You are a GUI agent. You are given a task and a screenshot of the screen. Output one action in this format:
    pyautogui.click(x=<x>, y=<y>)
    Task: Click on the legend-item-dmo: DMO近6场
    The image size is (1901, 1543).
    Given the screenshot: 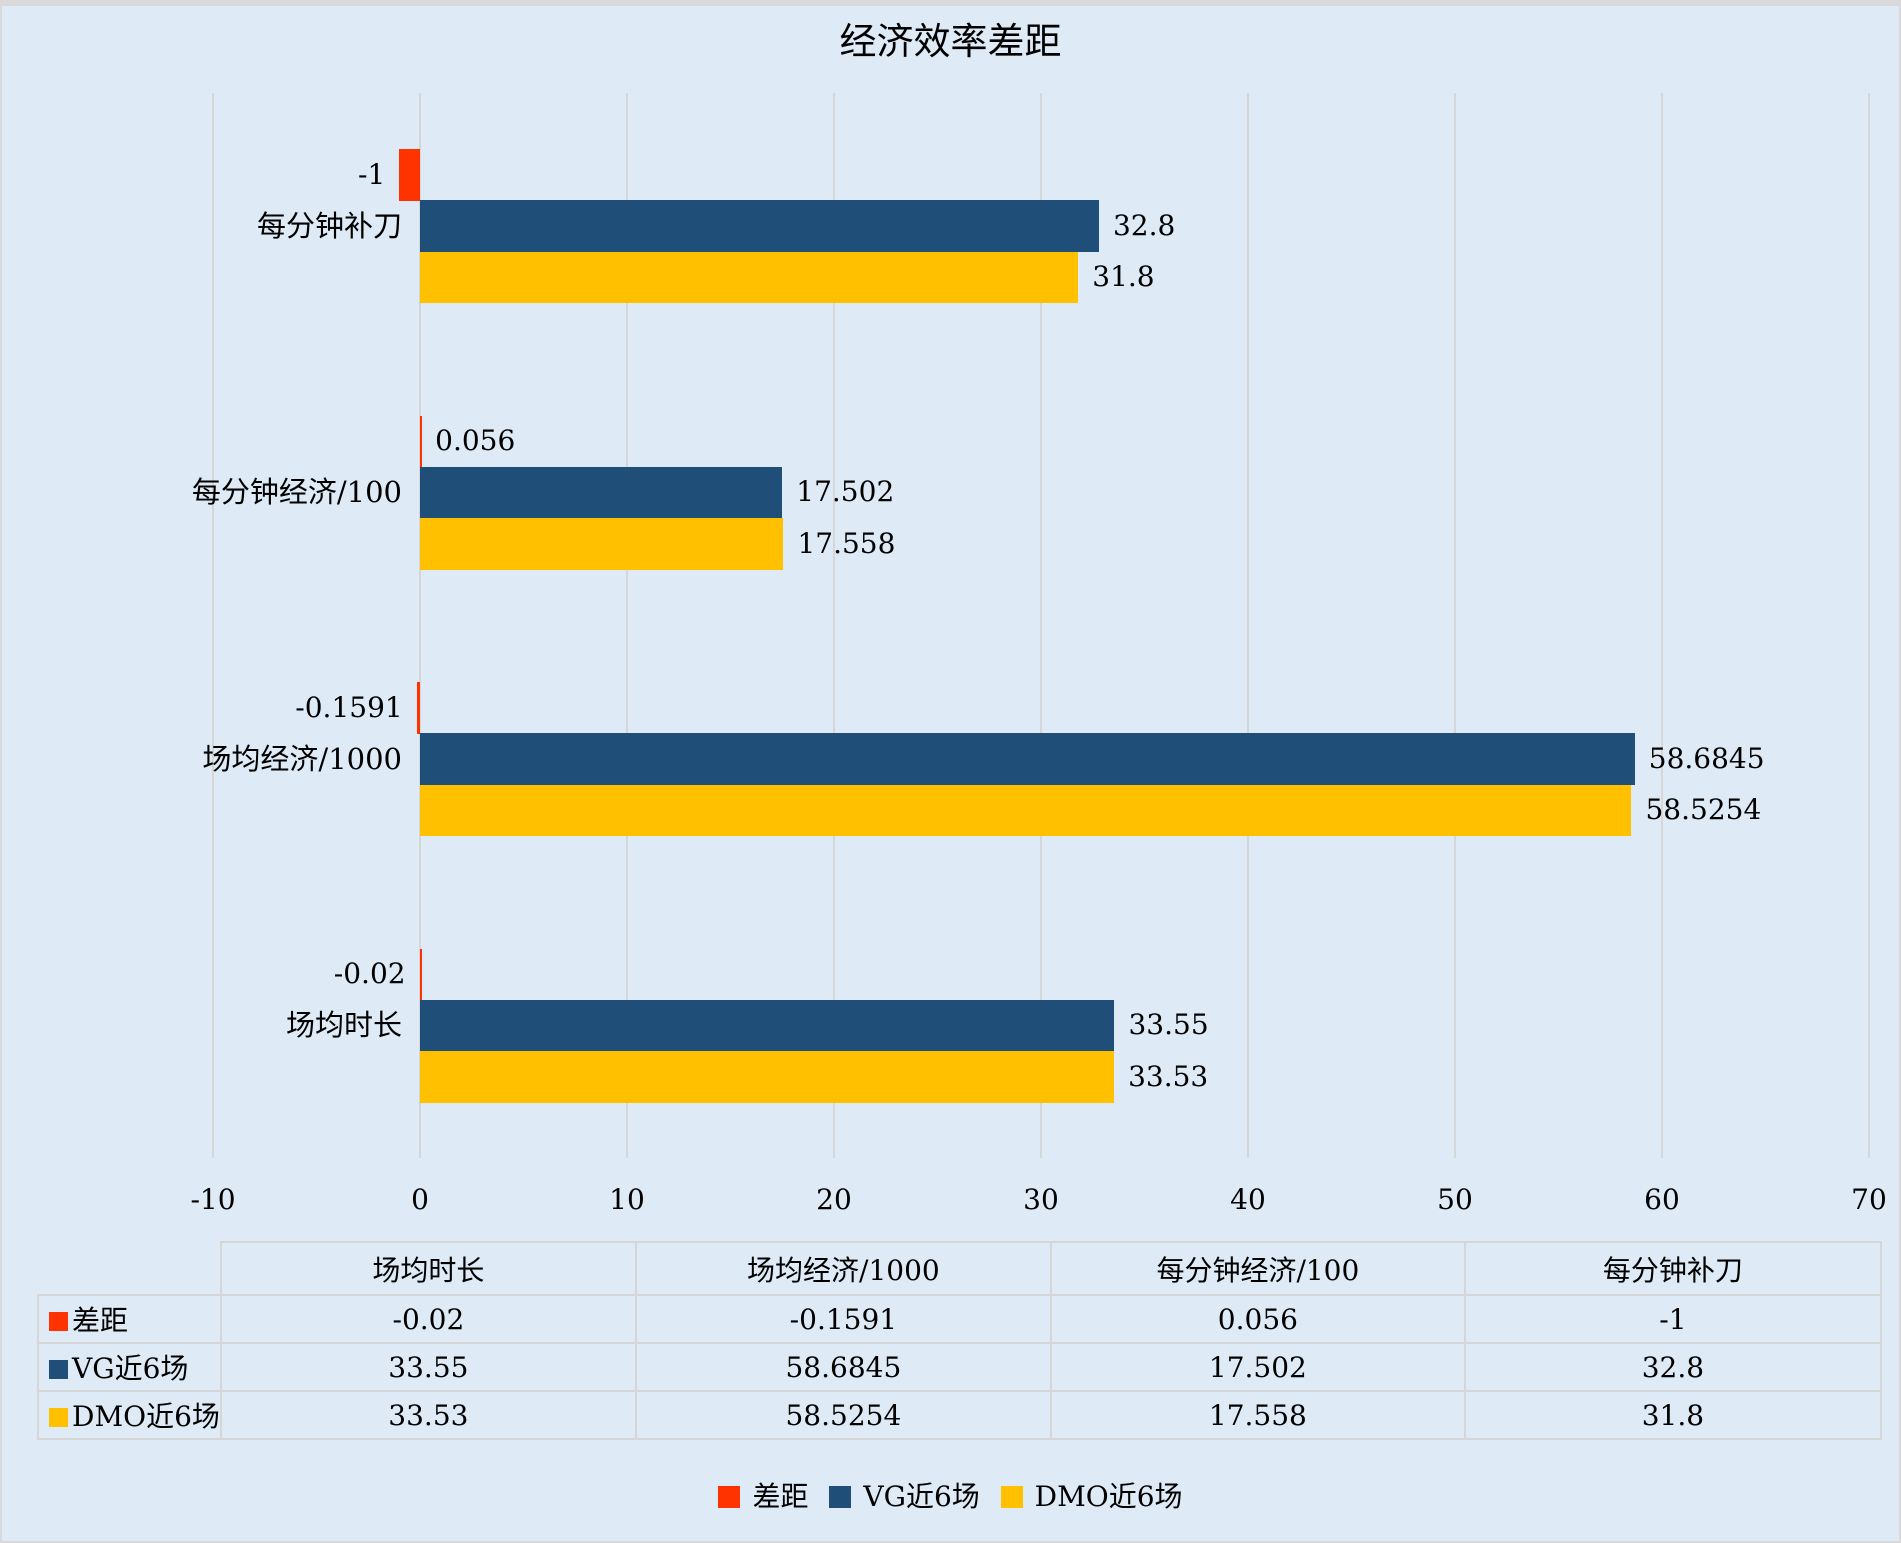 What is the action you would take?
    pyautogui.click(x=1091, y=1497)
    